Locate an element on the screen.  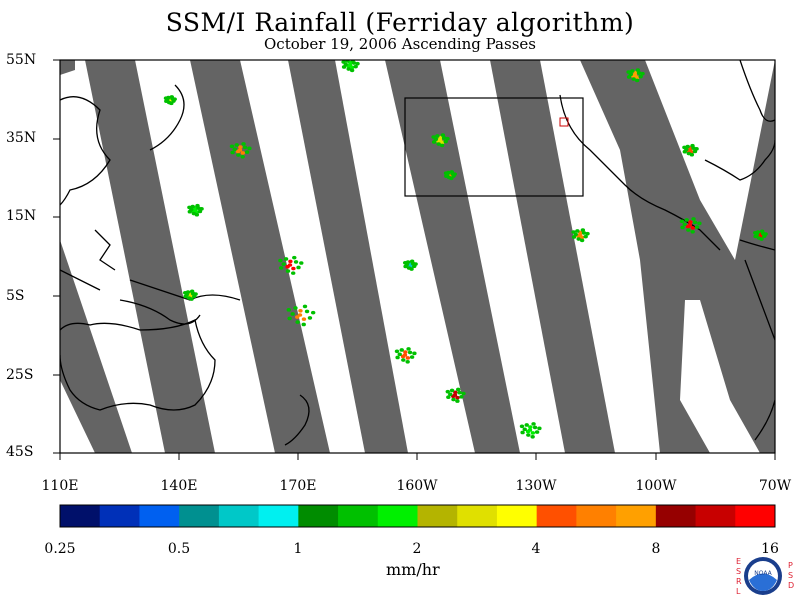
lat-label-45s: 45S is located at coordinates (20, 452).